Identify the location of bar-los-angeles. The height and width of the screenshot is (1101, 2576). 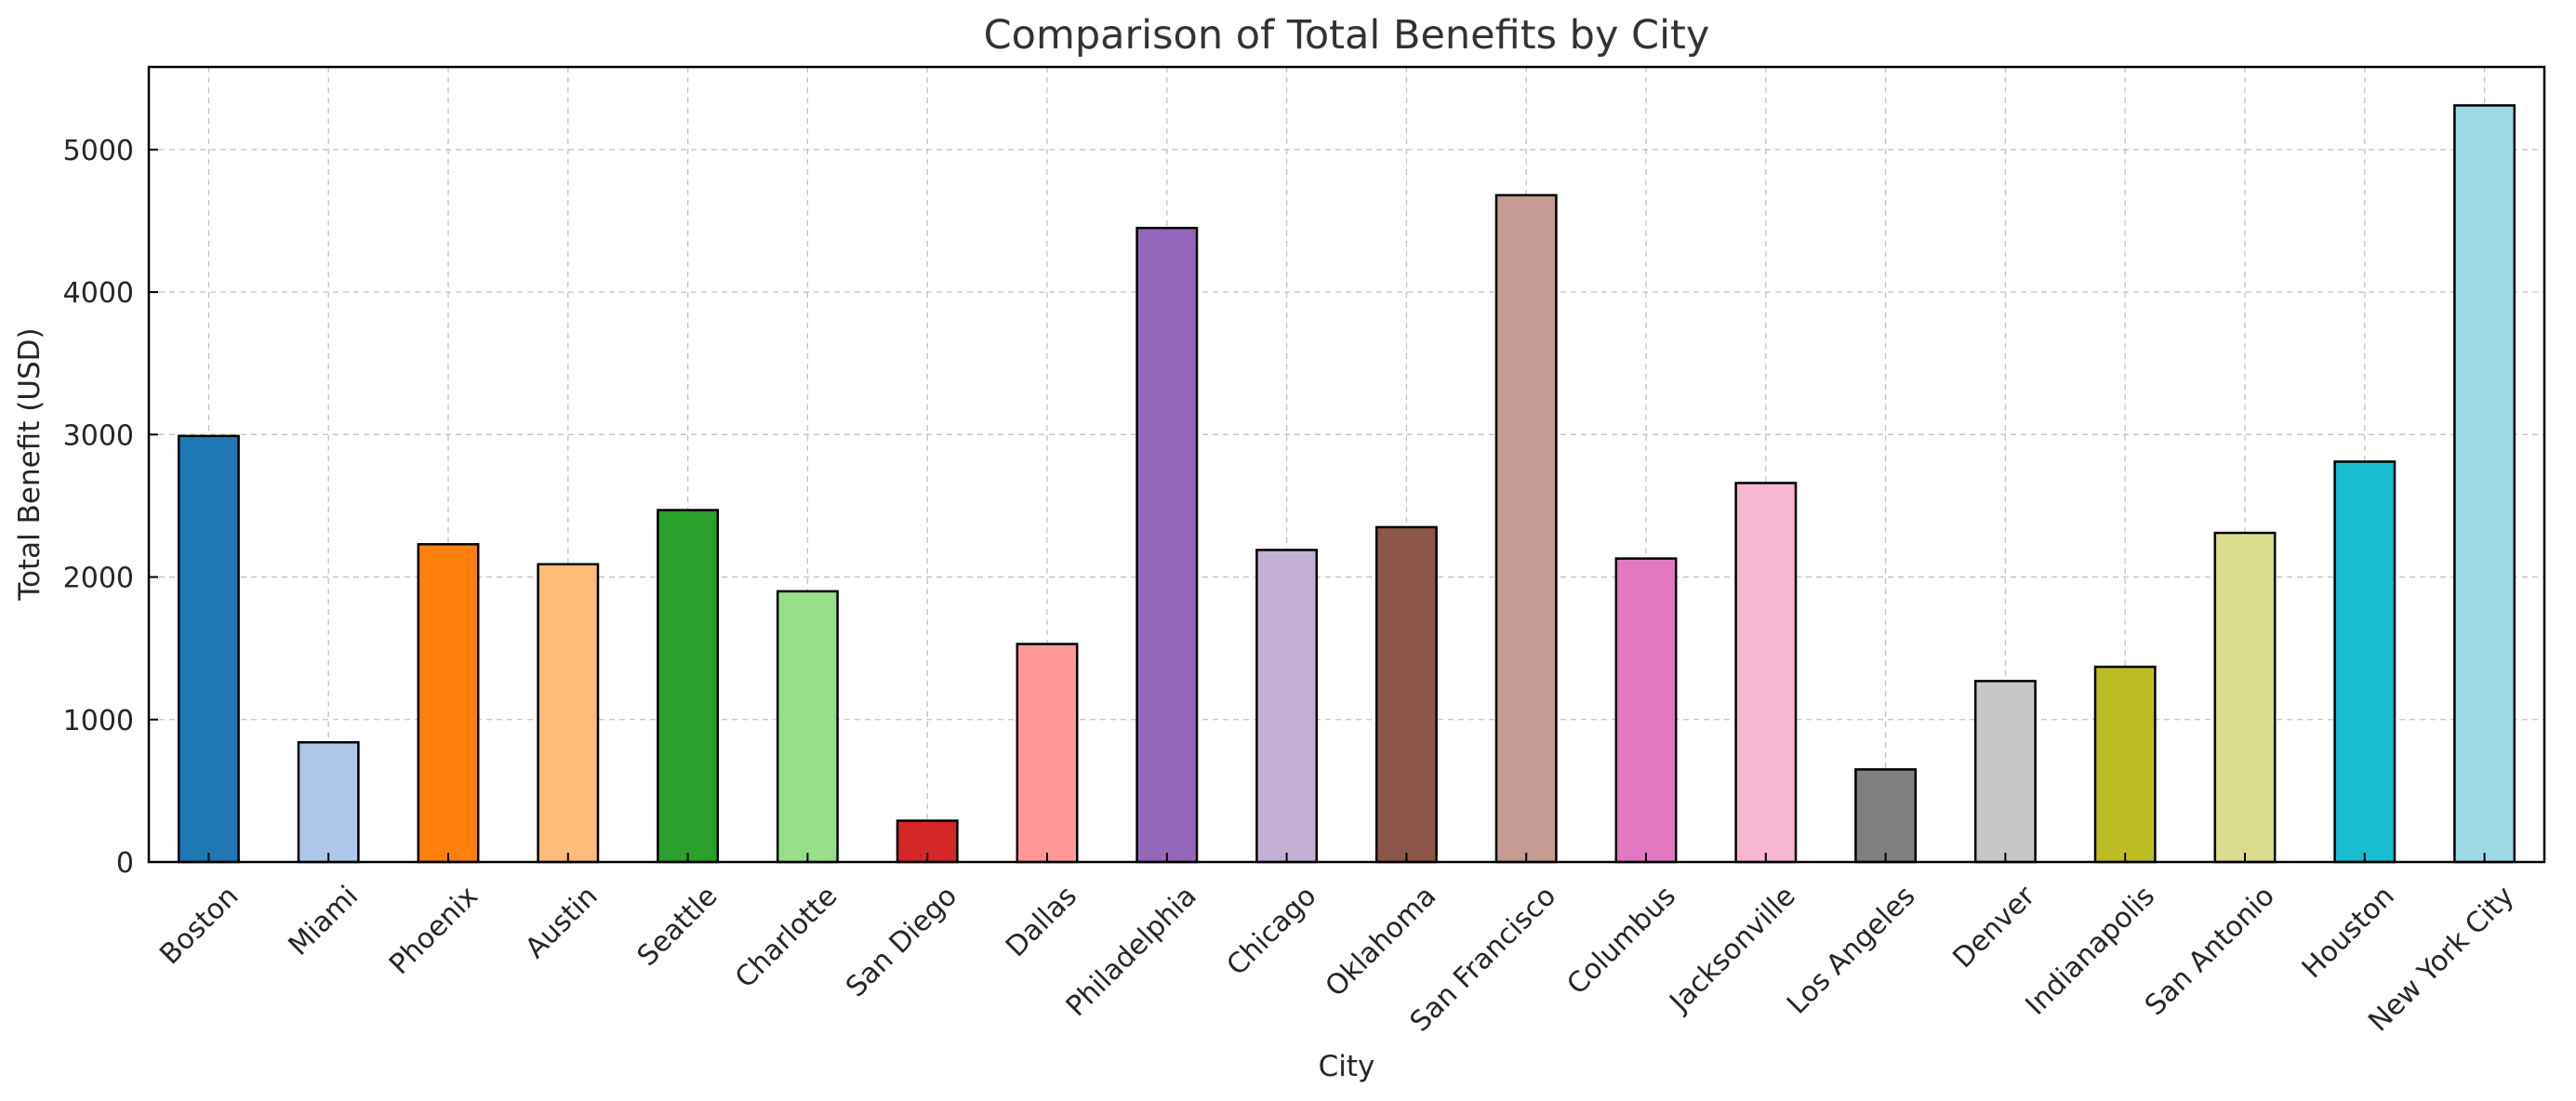
(1886, 816).